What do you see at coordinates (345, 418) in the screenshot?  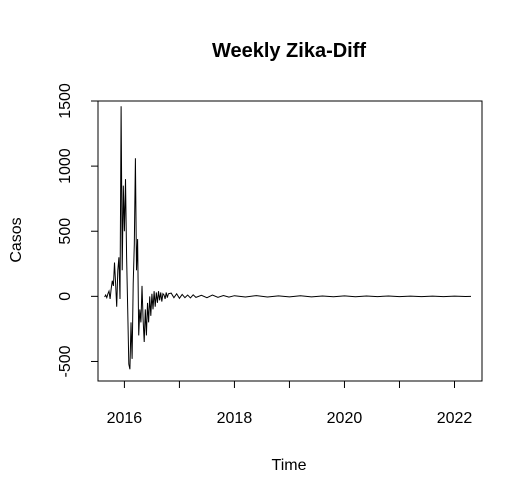 I see `x-tick-label: 2020` at bounding box center [345, 418].